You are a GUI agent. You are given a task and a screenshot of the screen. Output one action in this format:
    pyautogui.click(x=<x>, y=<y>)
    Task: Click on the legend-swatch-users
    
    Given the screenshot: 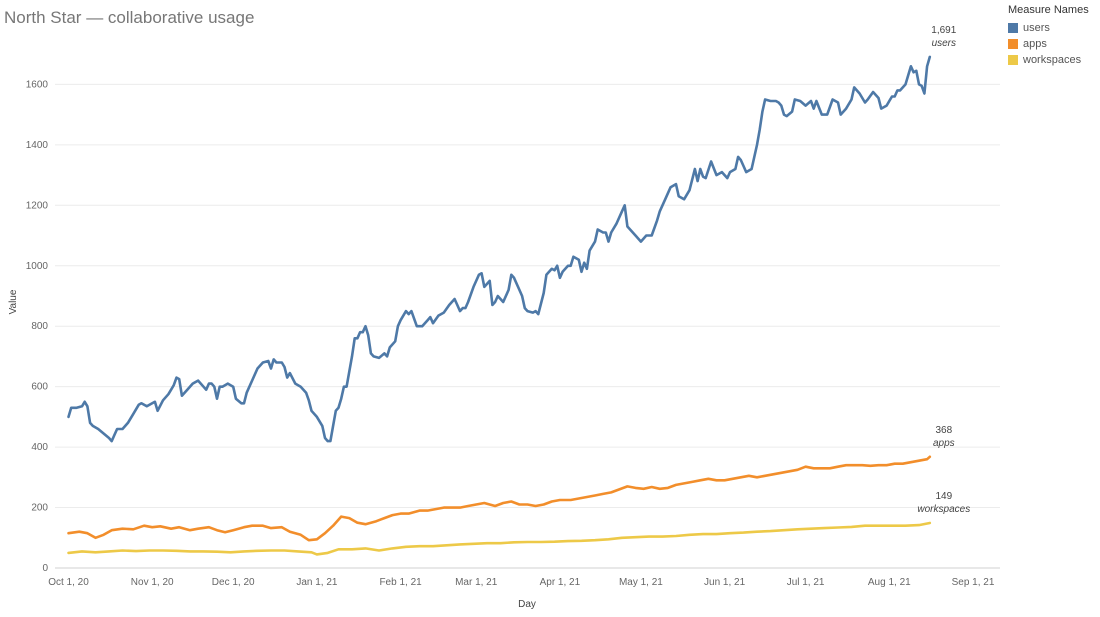 What is the action you would take?
    pyautogui.click(x=1013, y=28)
    